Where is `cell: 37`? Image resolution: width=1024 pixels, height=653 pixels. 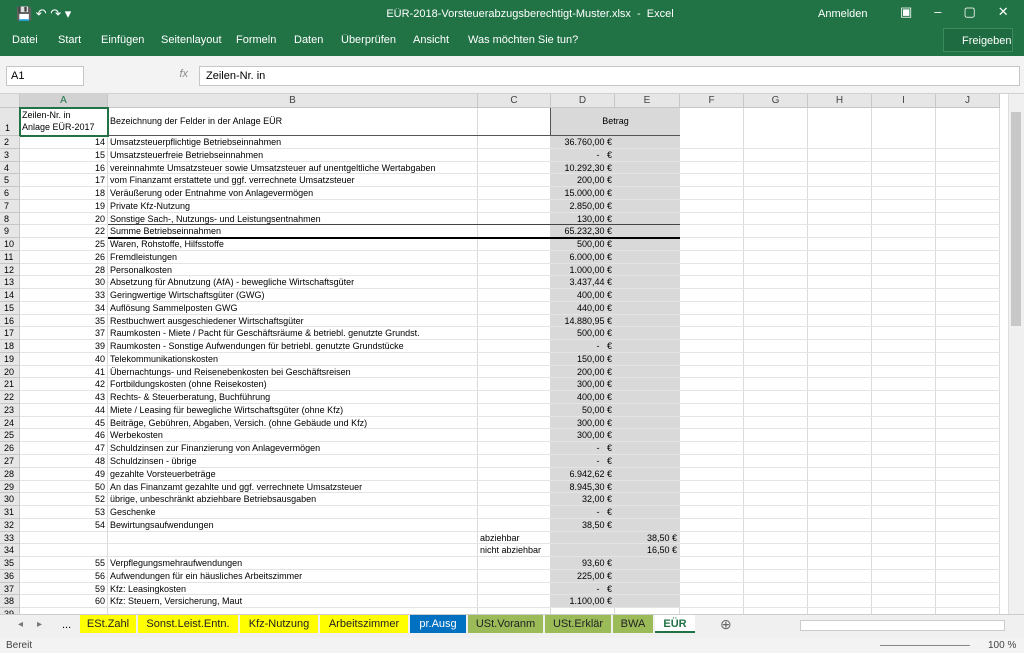 cell: 37 is located at coordinates (99, 333).